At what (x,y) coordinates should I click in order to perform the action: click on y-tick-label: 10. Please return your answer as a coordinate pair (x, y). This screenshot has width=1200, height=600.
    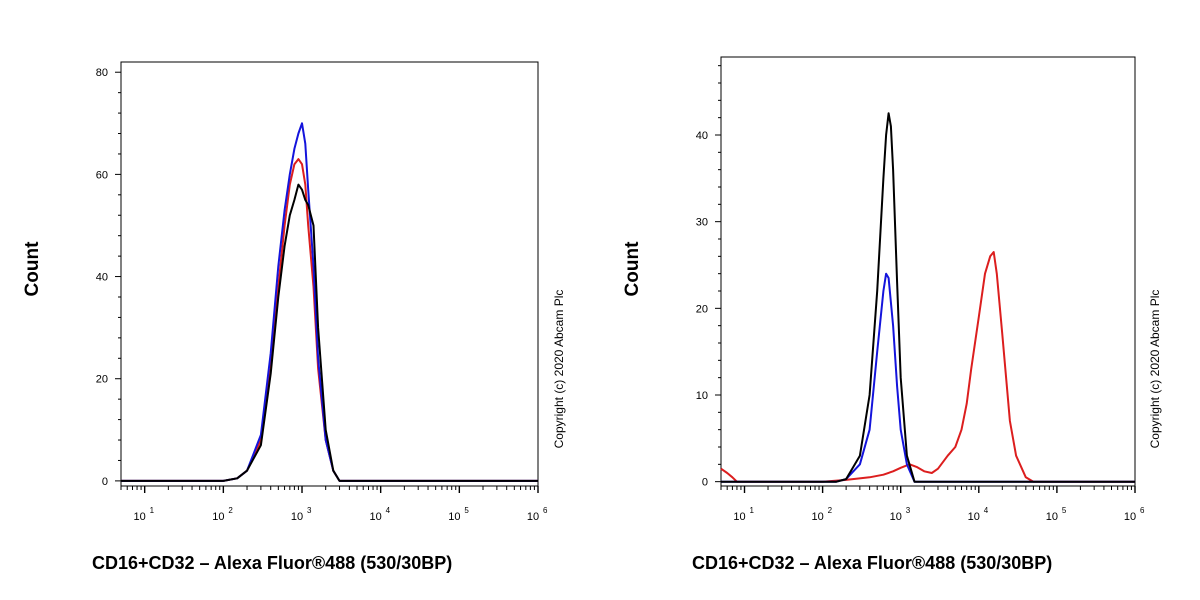
    Looking at the image, I should click on (702, 396).